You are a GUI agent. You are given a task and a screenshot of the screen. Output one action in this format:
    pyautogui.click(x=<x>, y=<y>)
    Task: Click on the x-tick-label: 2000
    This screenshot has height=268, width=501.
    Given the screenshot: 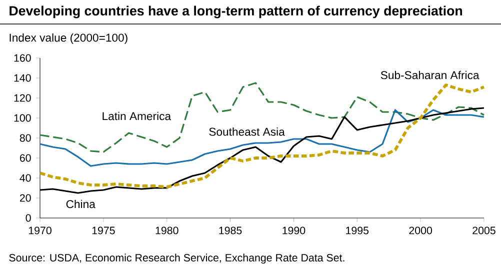 What is the action you would take?
    pyautogui.click(x=420, y=230)
    